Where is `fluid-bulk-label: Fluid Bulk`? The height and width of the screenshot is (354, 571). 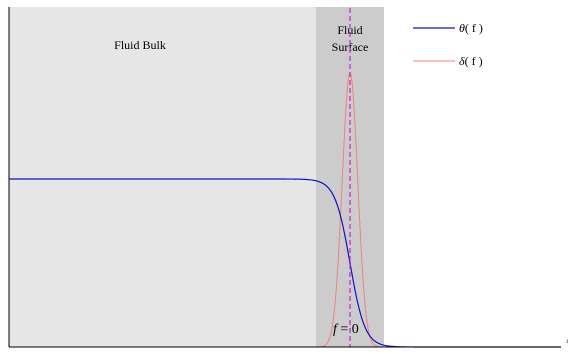 fluid-bulk-label: Fluid Bulk is located at coordinates (140, 45).